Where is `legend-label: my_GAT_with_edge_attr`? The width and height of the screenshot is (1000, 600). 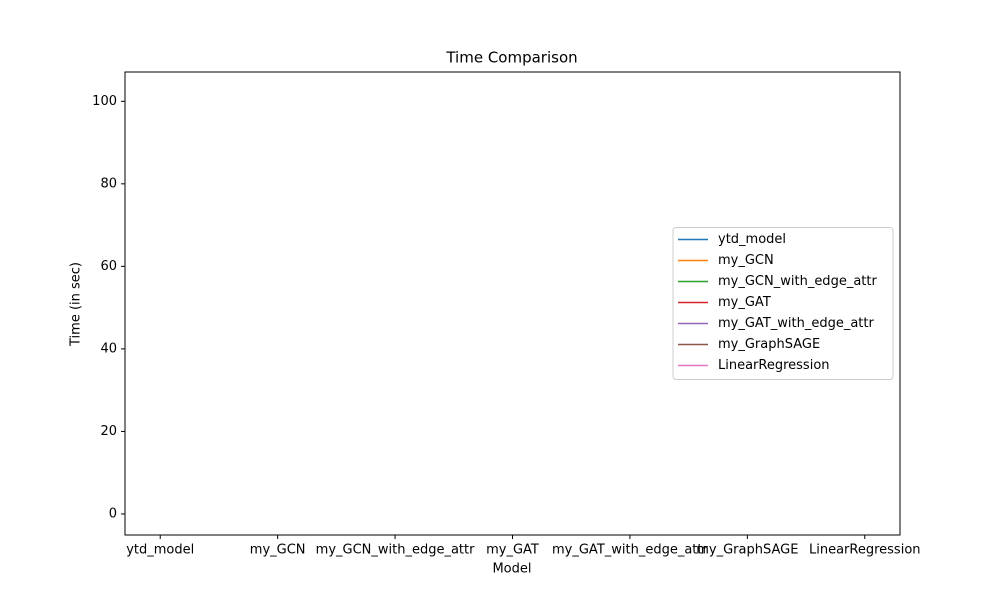 legend-label: my_GAT_with_edge_attr is located at coordinates (796, 323).